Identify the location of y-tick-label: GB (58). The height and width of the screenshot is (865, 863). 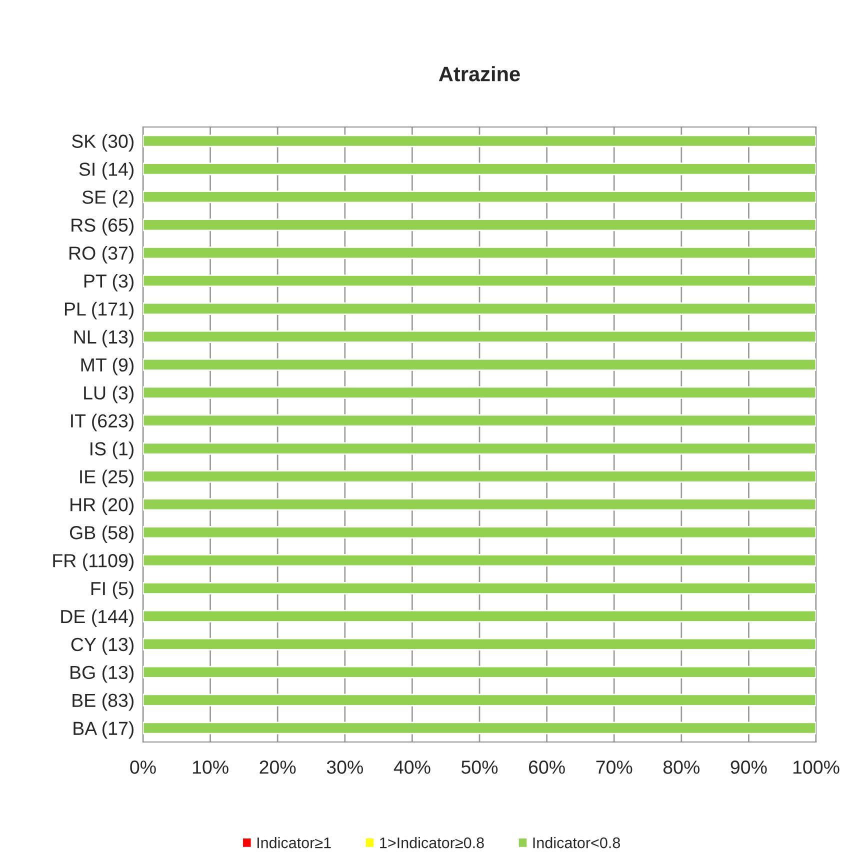
(102, 535).